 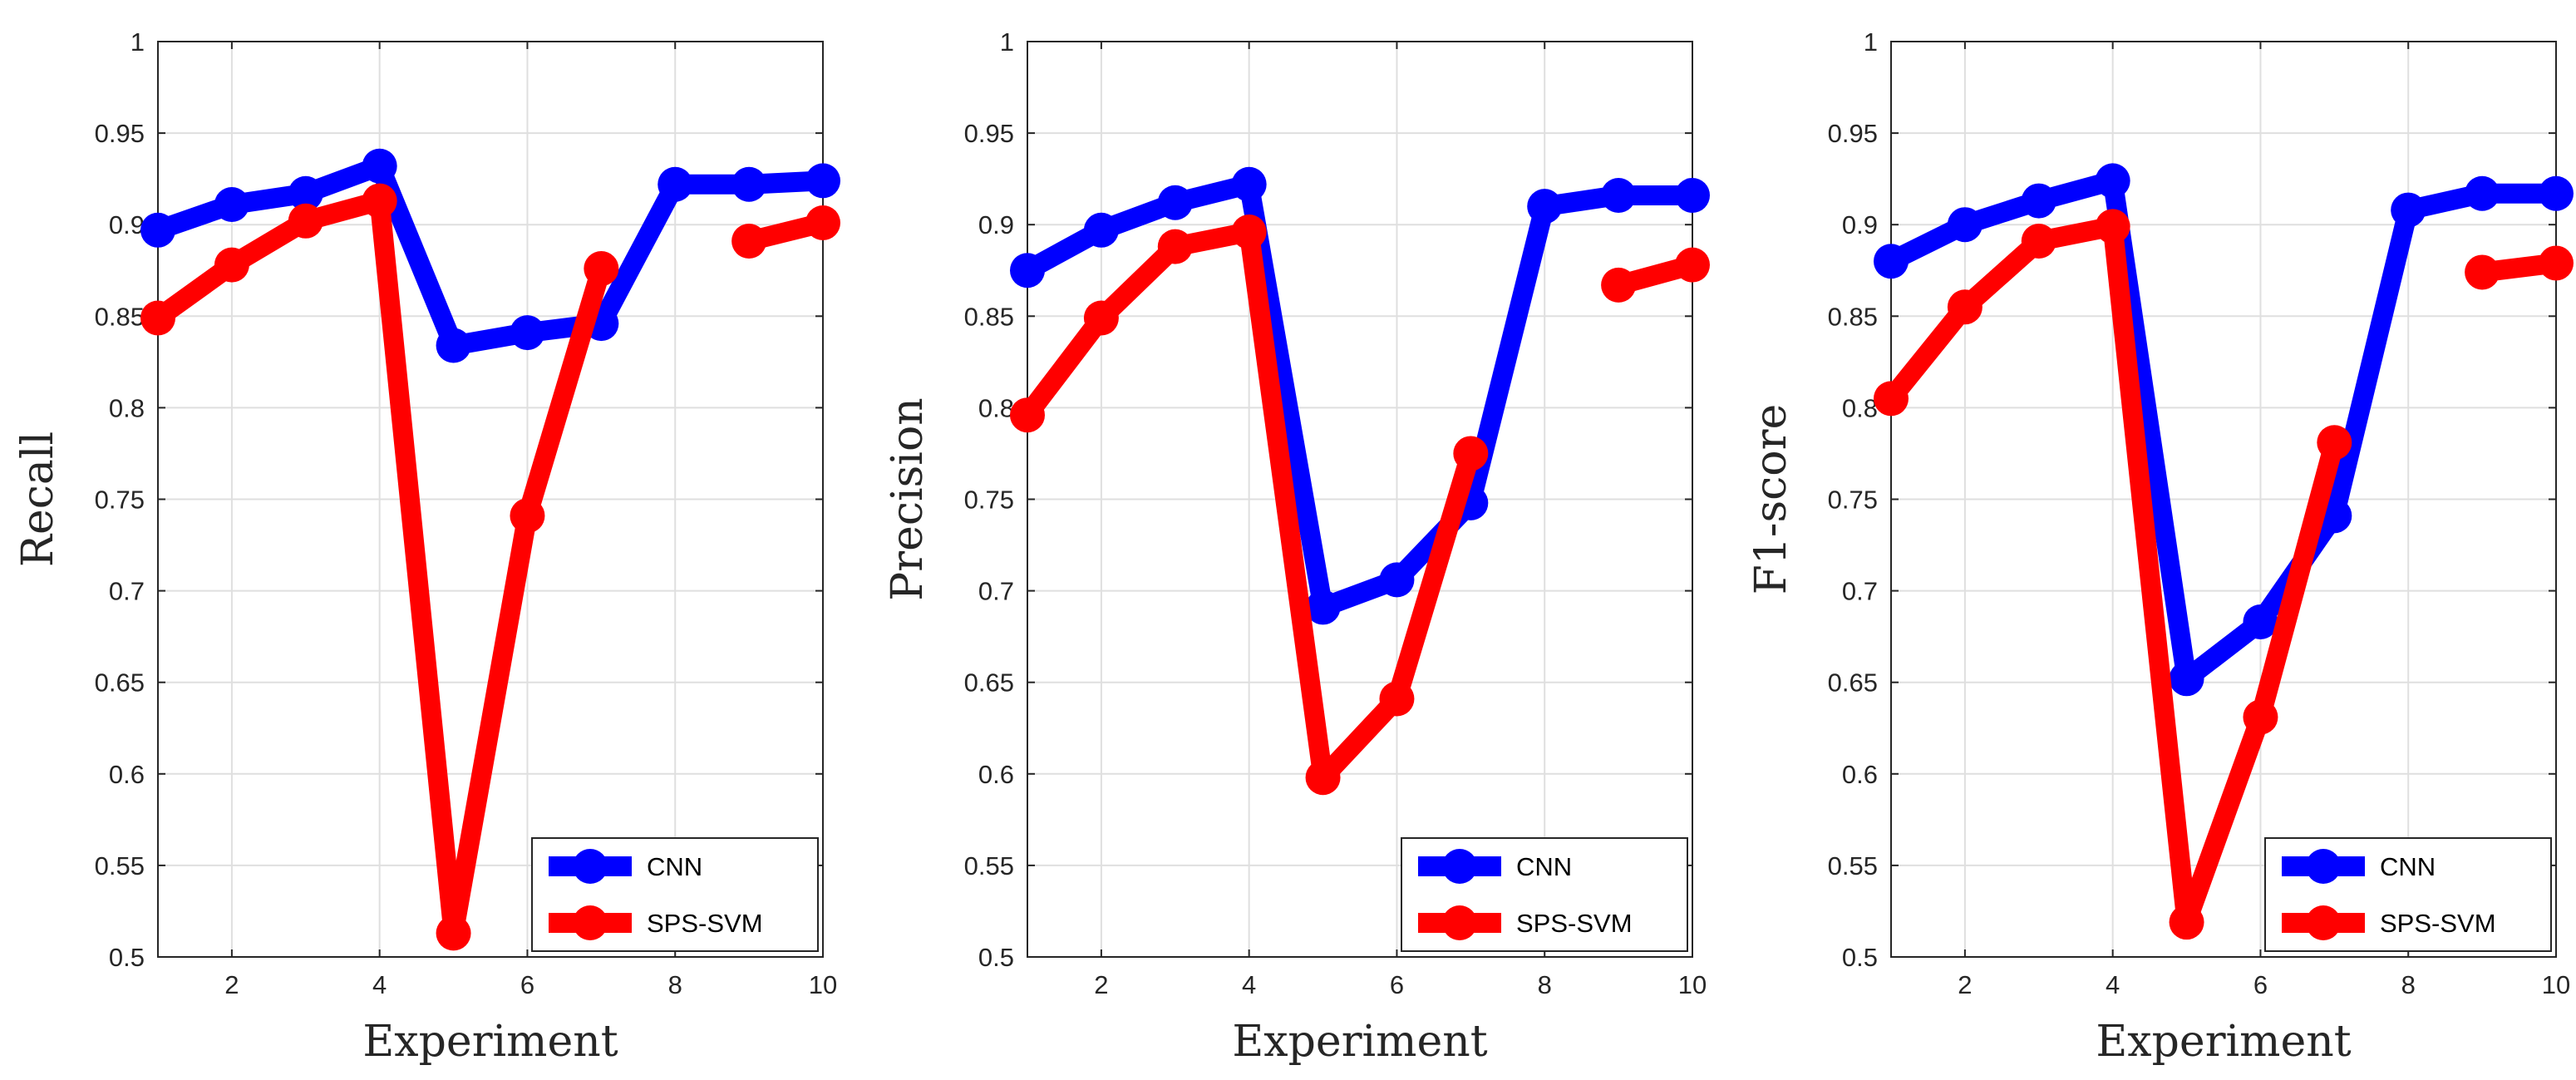 I want to click on legend-label: CNN, so click(x=674, y=866).